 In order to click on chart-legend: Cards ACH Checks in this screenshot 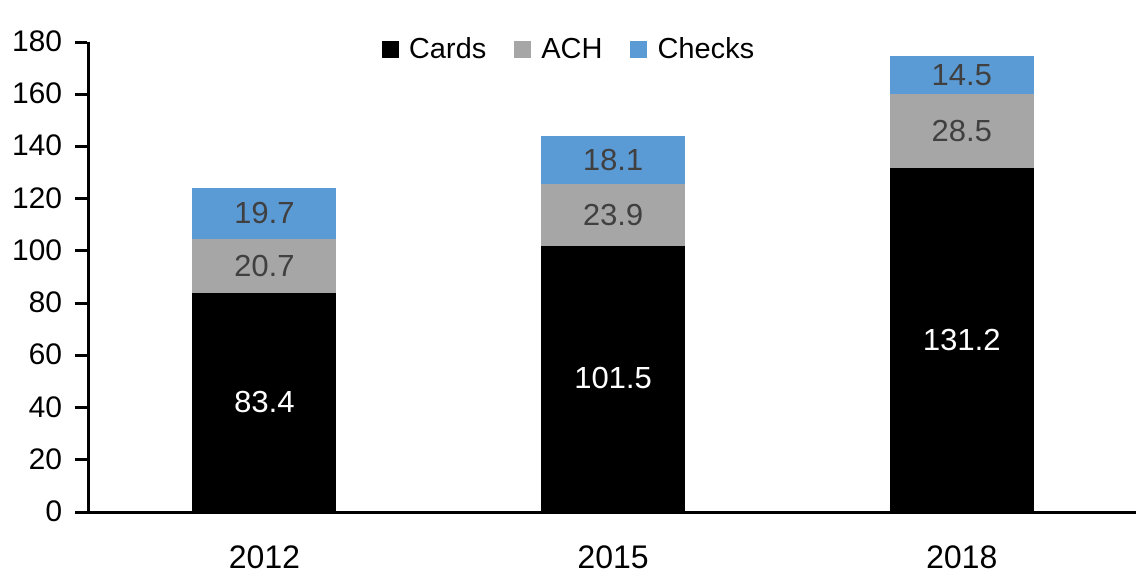, I will do `click(568, 49)`.